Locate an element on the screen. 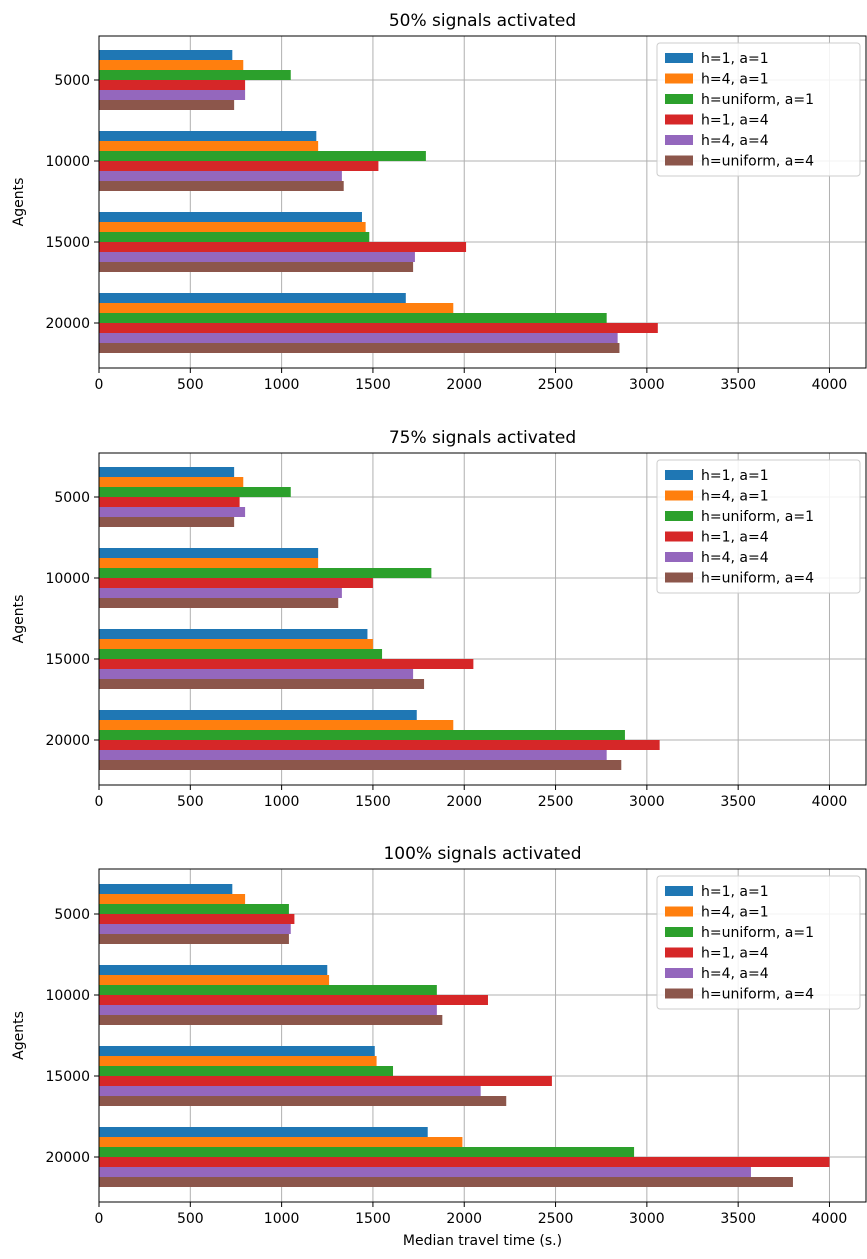  x-axis-label: Median travel time (s.) is located at coordinates (482, 1241).